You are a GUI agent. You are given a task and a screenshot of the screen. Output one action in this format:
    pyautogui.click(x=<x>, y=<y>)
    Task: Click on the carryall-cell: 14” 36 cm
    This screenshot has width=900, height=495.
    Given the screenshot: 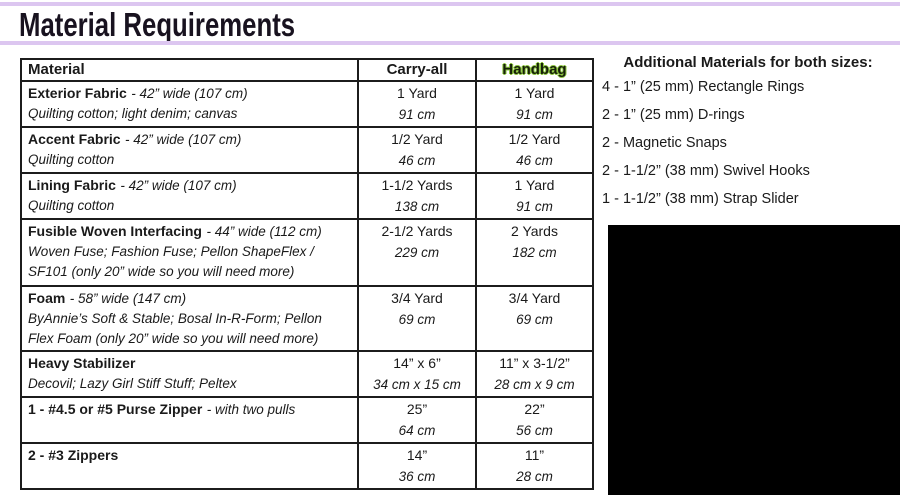 What is the action you would take?
    pyautogui.click(x=417, y=466)
    